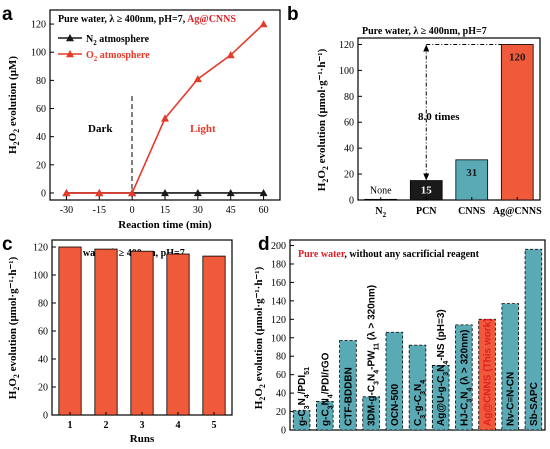 This screenshot has width=550, height=449. I want to click on chart-b-xtick-label: Ag@CNNS, so click(517, 211).